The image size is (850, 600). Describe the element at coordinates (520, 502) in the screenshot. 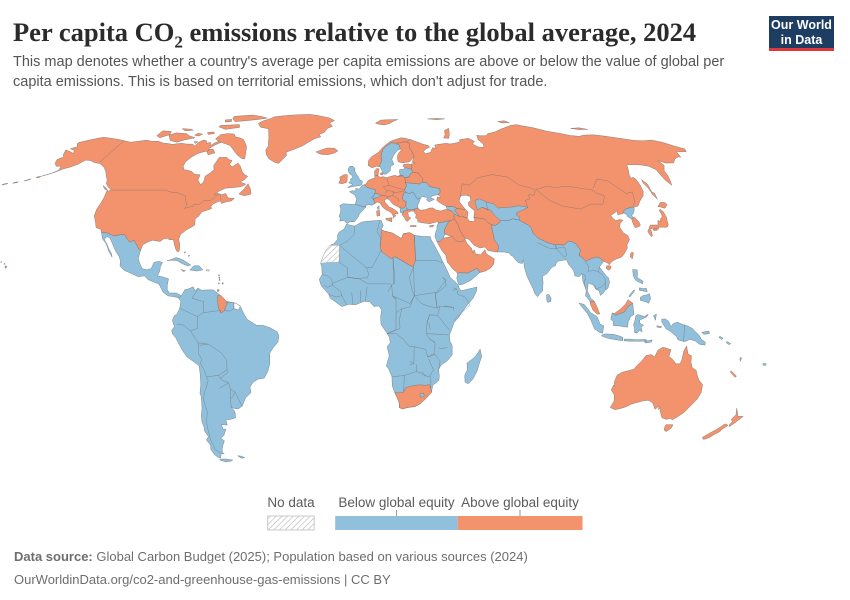

I see `svg-text: Above global equity` at that location.